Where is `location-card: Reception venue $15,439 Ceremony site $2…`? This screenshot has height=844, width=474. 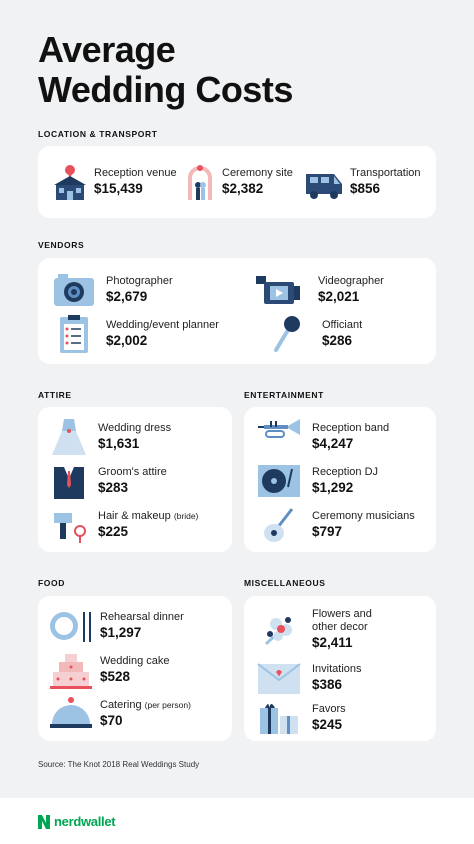
location-card: Reception venue $15,439 Ceremony site $2… is located at coordinates (237, 182).